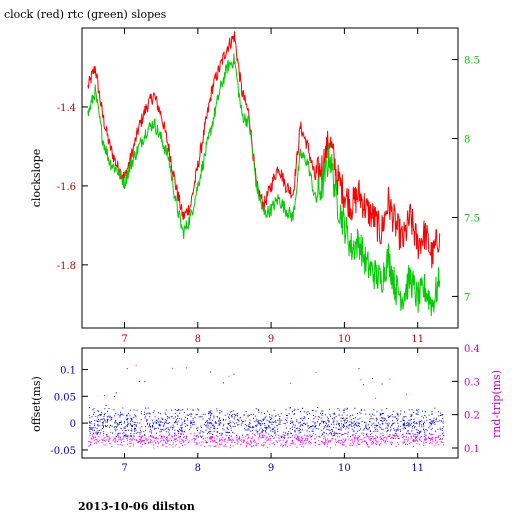  What do you see at coordinates (63, 451) in the screenshot?
I see `bottom-ytick-label: -0.05` at bounding box center [63, 451].